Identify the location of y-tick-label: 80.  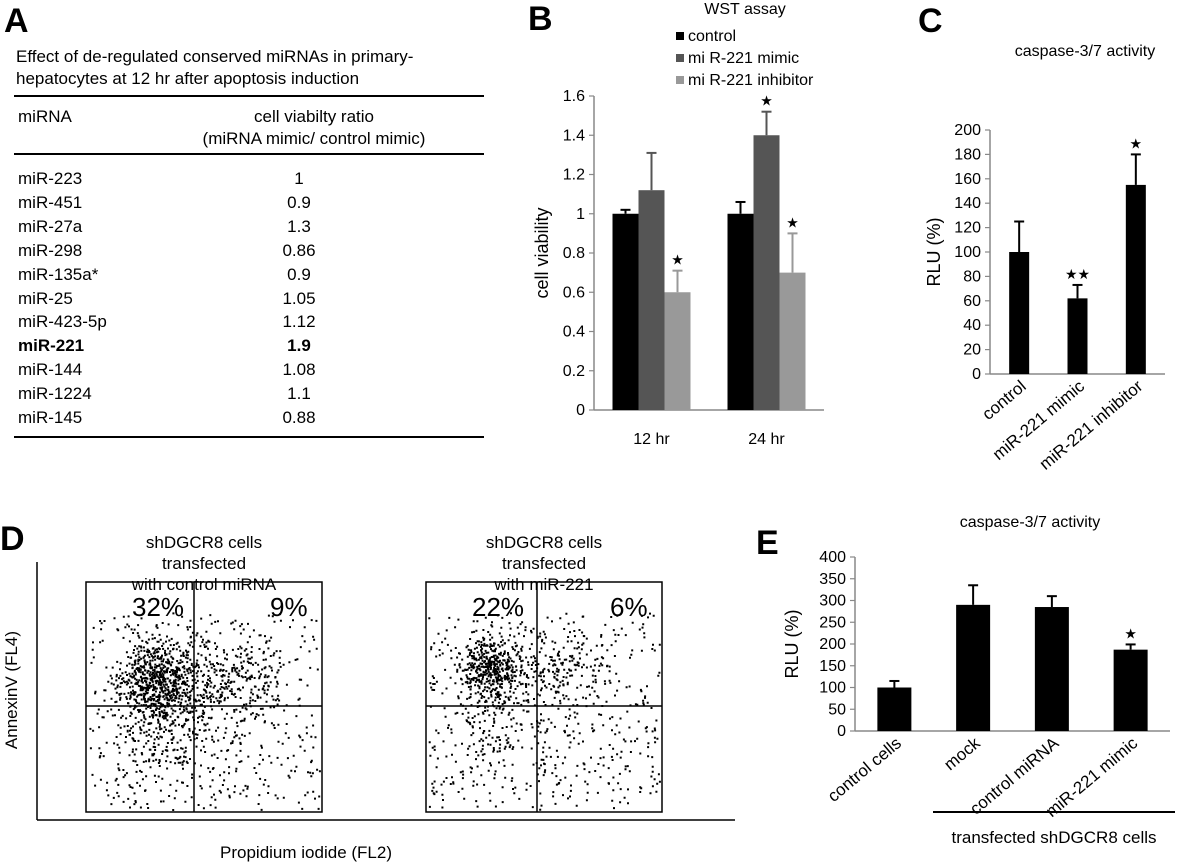
(972, 276).